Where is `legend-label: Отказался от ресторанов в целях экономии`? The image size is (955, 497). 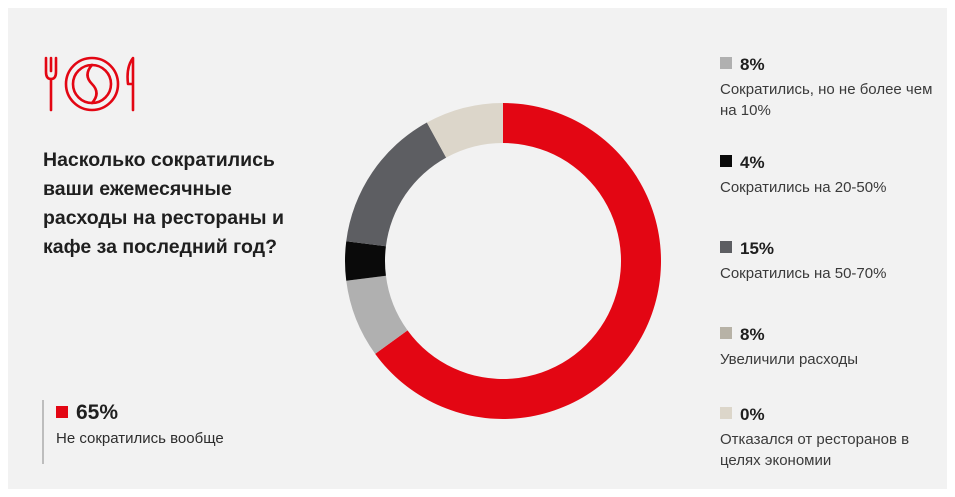
legend-label: Отказался от ресторанов в целях экономии is located at coordinates (815, 450).